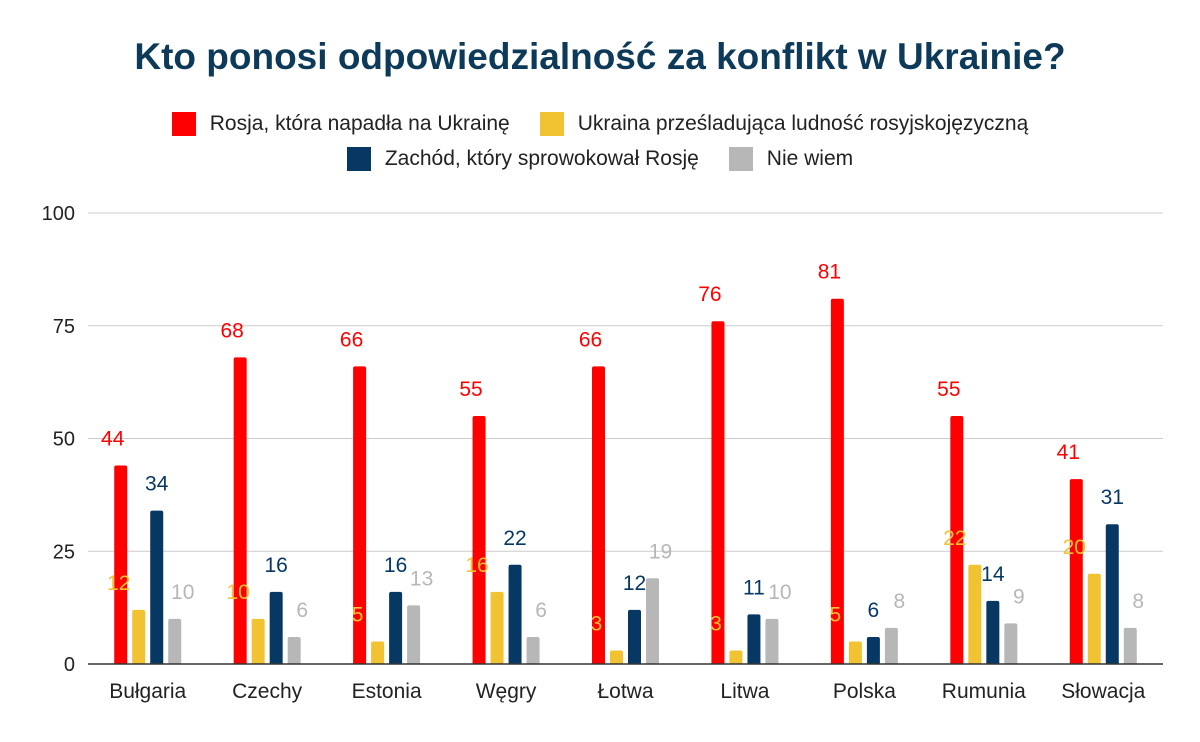 Image resolution: width=1200 pixels, height=742 pixels. What do you see at coordinates (1074, 547) in the screenshot?
I see `data-label: 20` at bounding box center [1074, 547].